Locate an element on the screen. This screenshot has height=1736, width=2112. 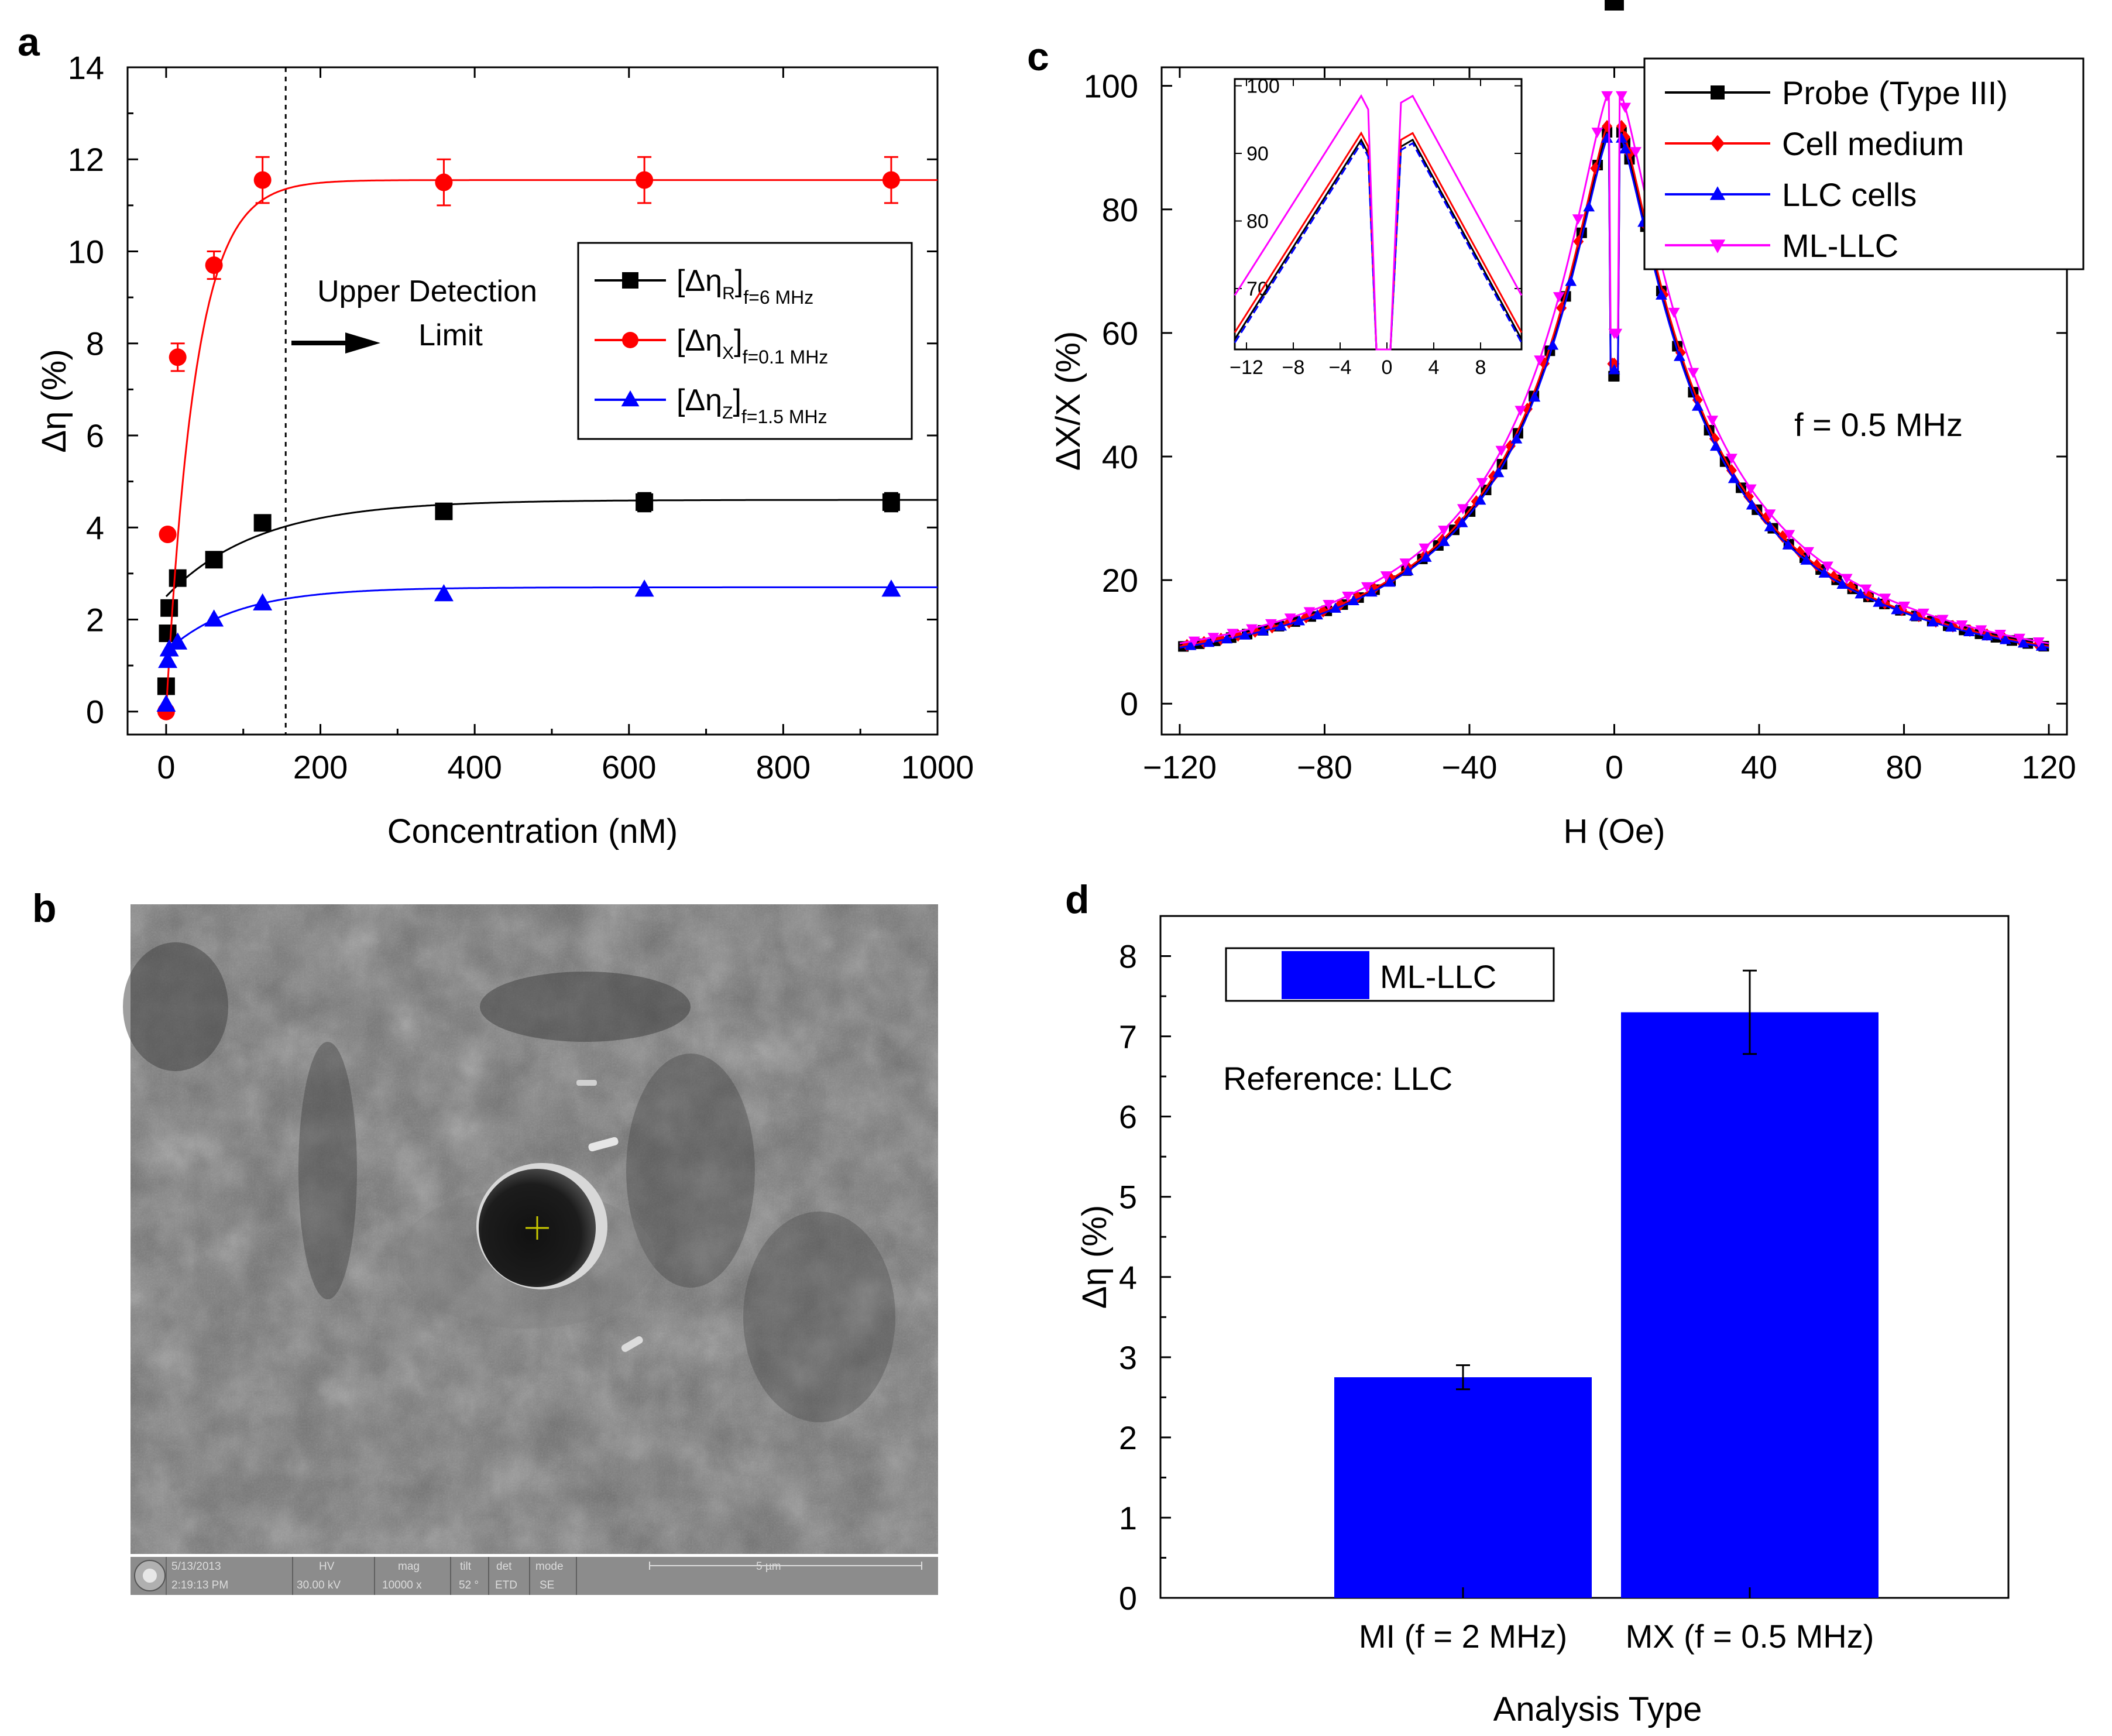
y-tick-label: 100 is located at coordinates (1111, 86).